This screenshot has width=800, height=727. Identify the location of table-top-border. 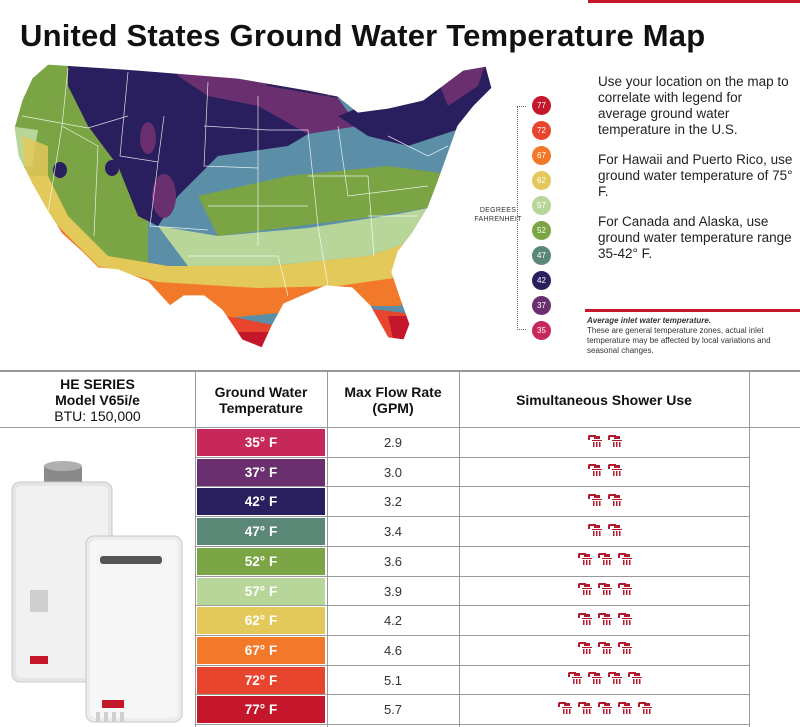
(400, 371).